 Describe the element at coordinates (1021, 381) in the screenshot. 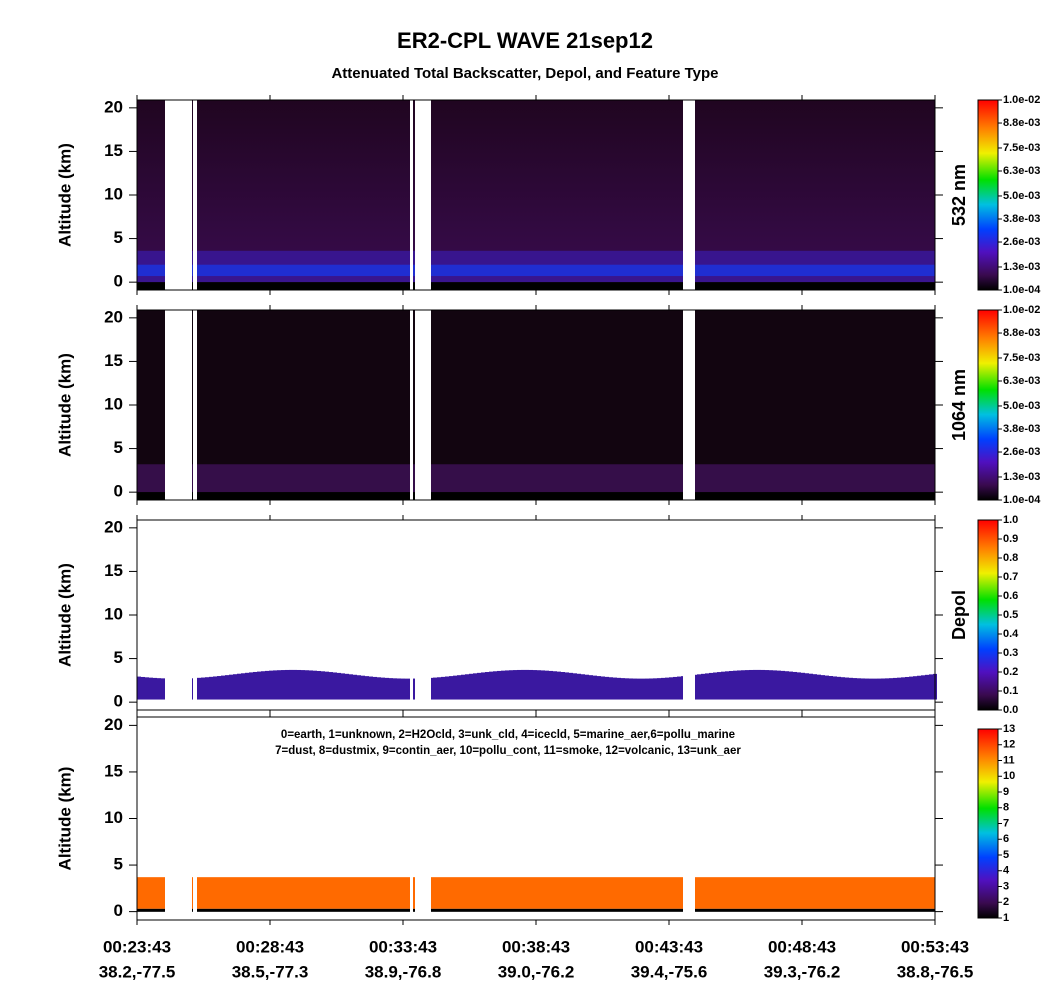

I see `colorbar-tick-label: 6.3e-03` at that location.